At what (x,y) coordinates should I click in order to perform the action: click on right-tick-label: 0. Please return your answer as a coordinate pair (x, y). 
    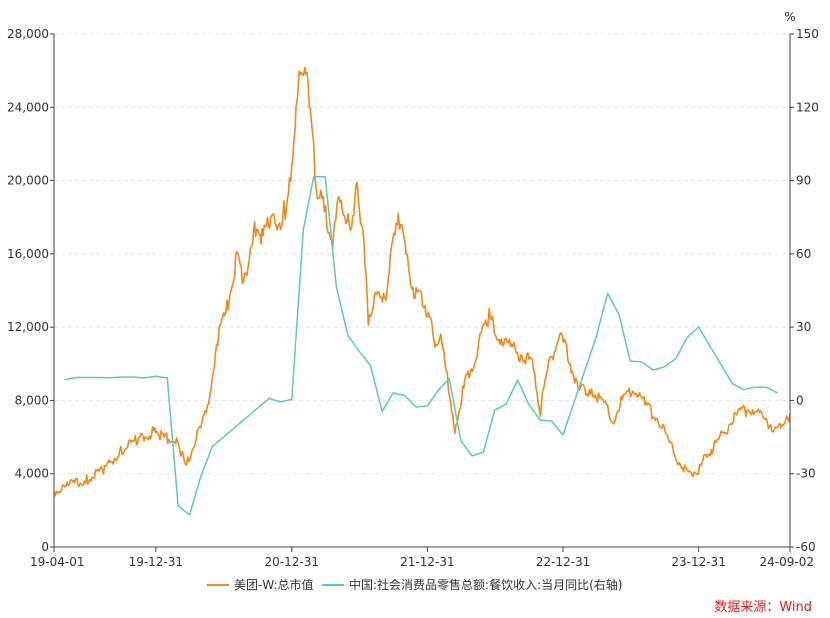
    Looking at the image, I should click on (800, 400).